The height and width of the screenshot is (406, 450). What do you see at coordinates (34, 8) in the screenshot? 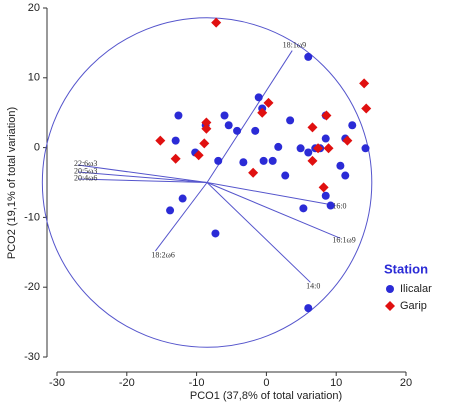
I see `y-tick-label: 20` at bounding box center [34, 8].